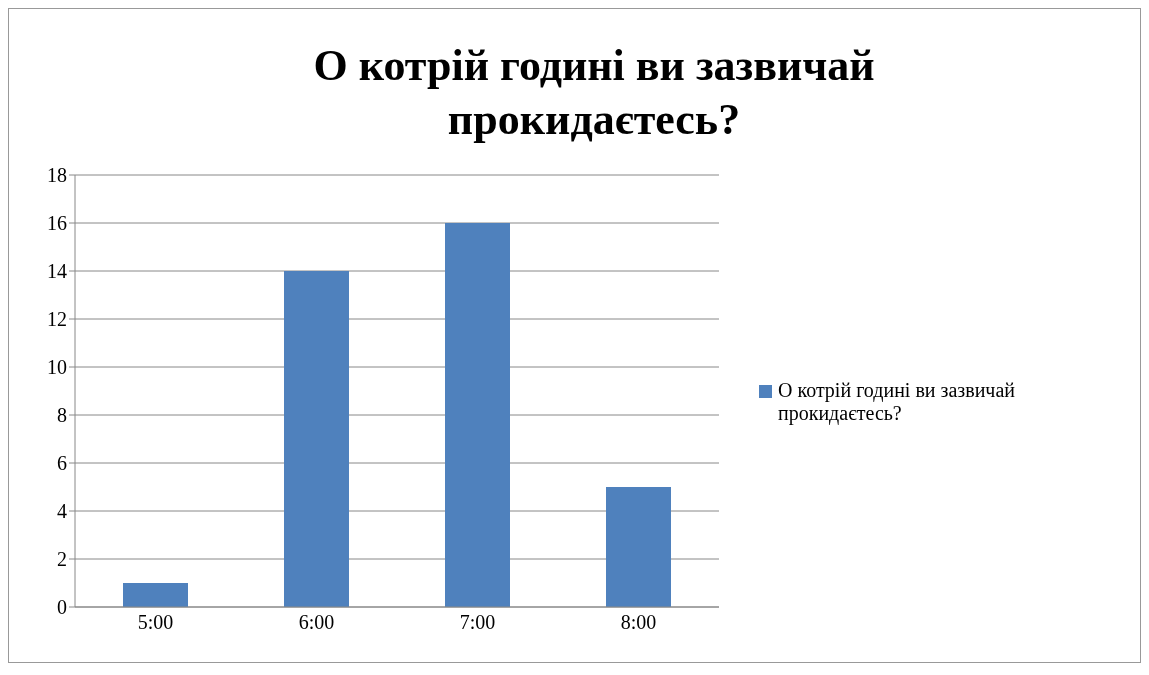 This screenshot has width=1149, height=675. What do you see at coordinates (316, 622) in the screenshot?
I see `x-tick-label: 6:00` at bounding box center [316, 622].